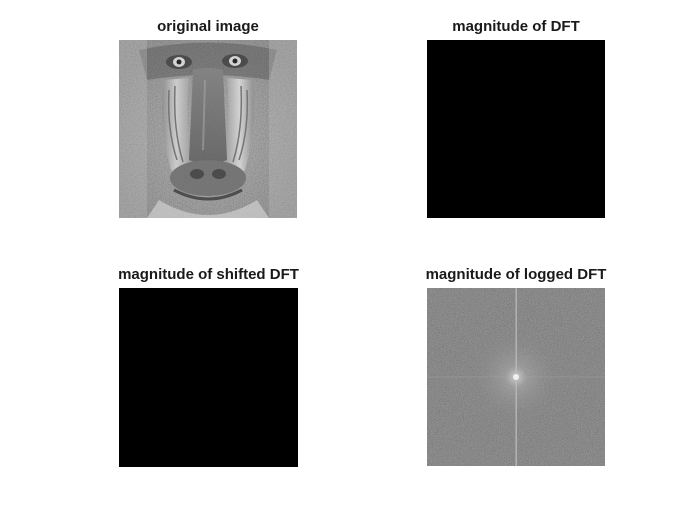 This screenshot has width=700, height=525. What do you see at coordinates (516, 274) in the screenshot?
I see `subplot-title: magnitude of logged DFT` at bounding box center [516, 274].